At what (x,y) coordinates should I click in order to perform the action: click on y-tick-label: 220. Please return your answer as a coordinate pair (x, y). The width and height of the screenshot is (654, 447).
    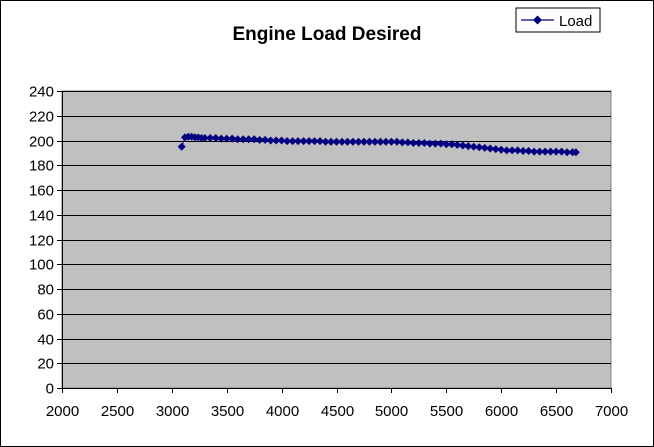
    Looking at the image, I should click on (41, 117).